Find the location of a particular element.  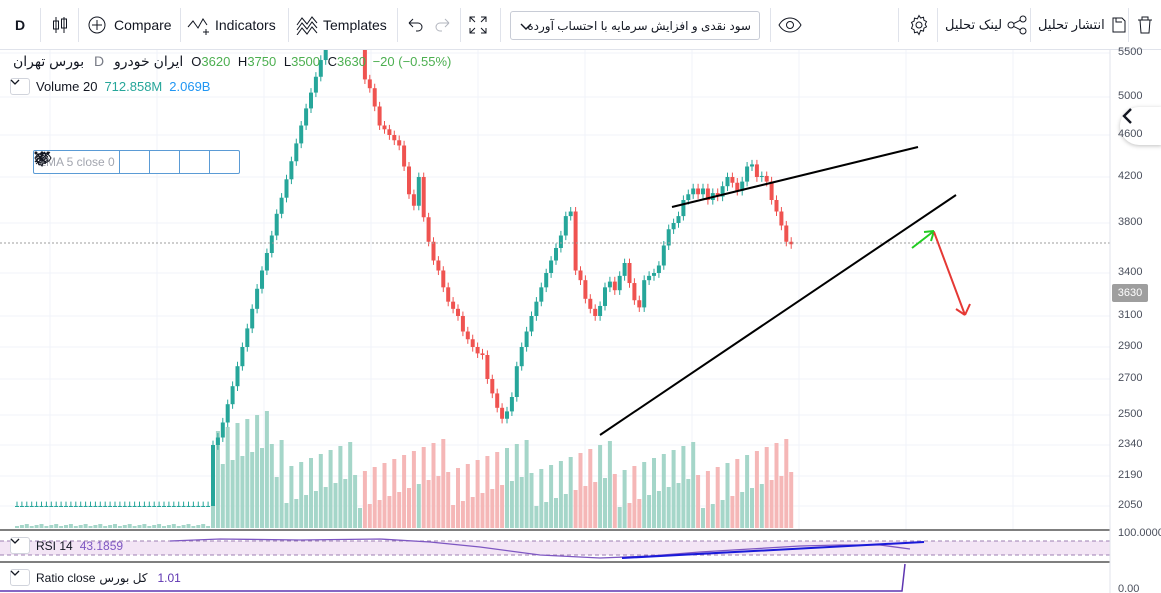

settings-button is located at coordinates (919, 25).